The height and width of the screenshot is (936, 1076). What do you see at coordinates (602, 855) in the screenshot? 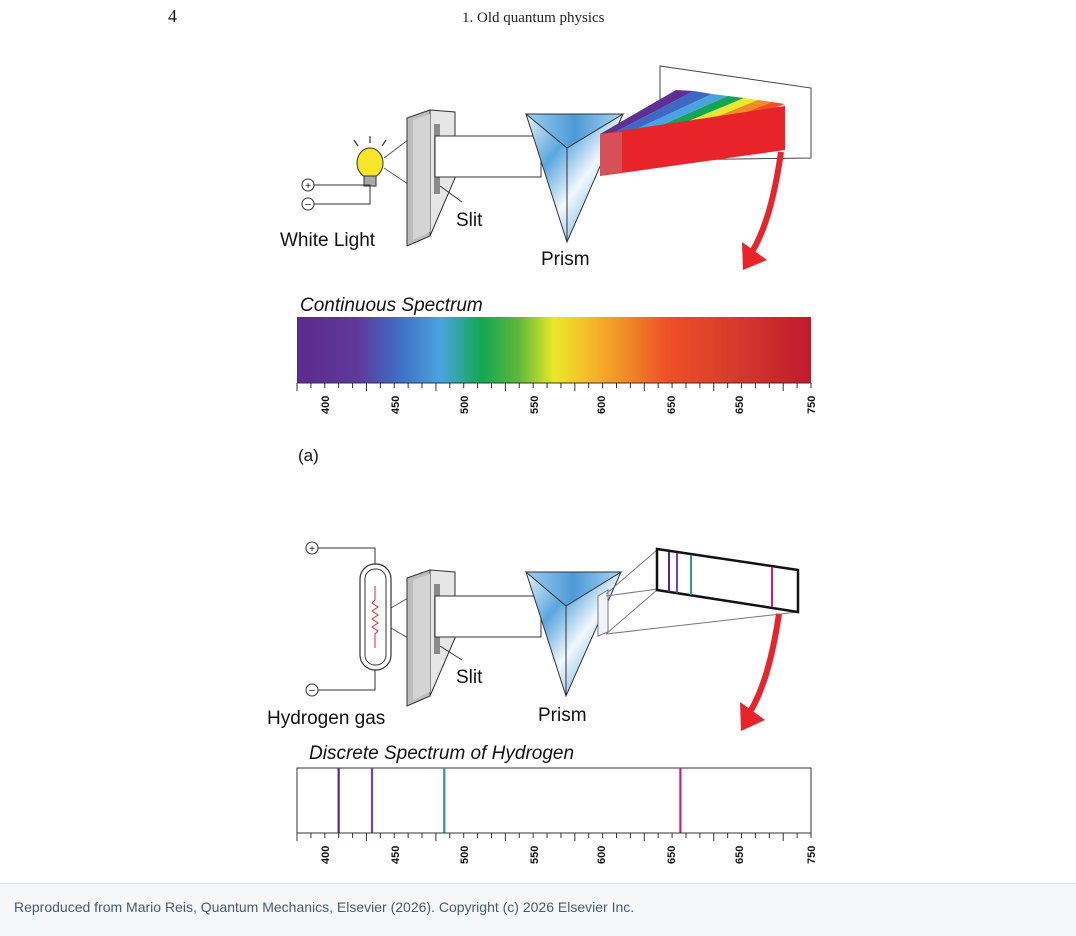
I see `discrete-tick-label: 600` at bounding box center [602, 855].